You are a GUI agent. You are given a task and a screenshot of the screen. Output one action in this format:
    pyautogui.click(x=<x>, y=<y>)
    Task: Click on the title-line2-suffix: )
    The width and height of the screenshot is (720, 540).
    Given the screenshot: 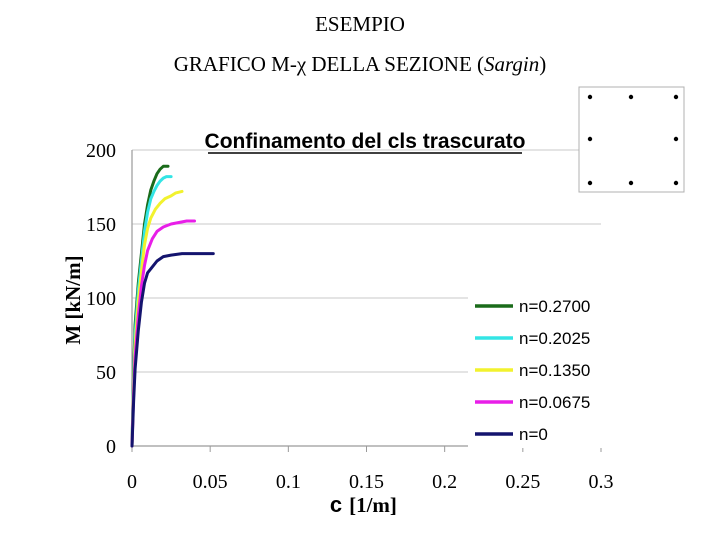 What is the action you would take?
    pyautogui.click(x=543, y=64)
    